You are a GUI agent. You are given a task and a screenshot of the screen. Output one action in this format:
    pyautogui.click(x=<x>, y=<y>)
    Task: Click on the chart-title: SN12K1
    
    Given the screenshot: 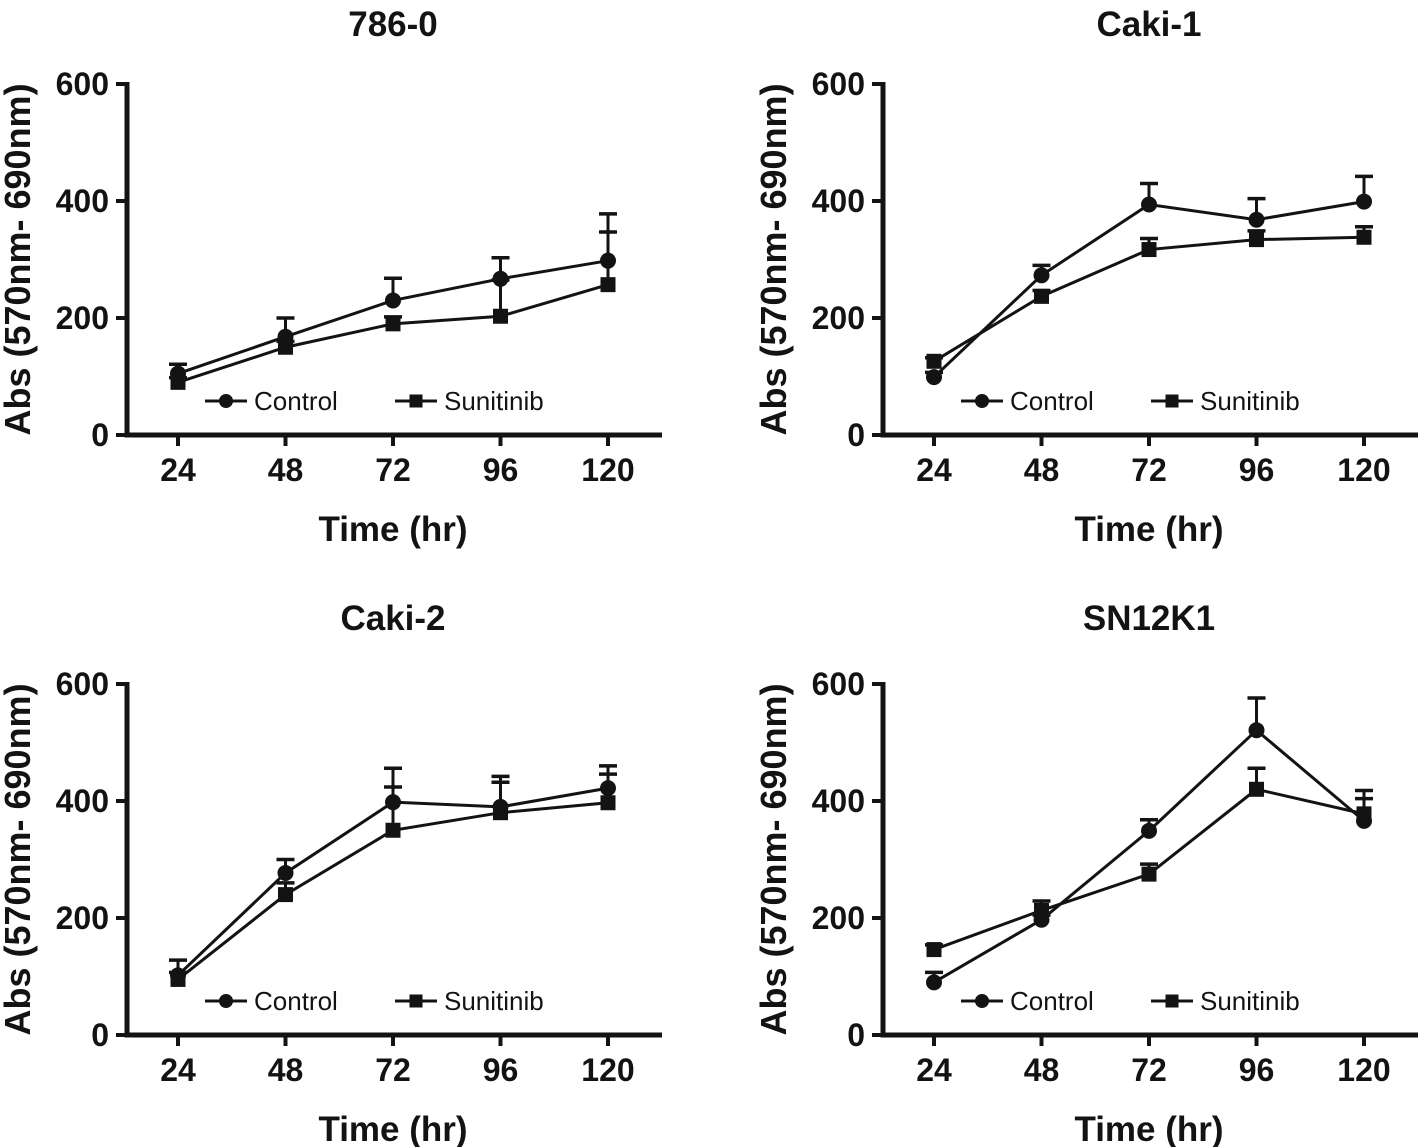 What is the action you would take?
    pyautogui.click(x=1149, y=618)
    